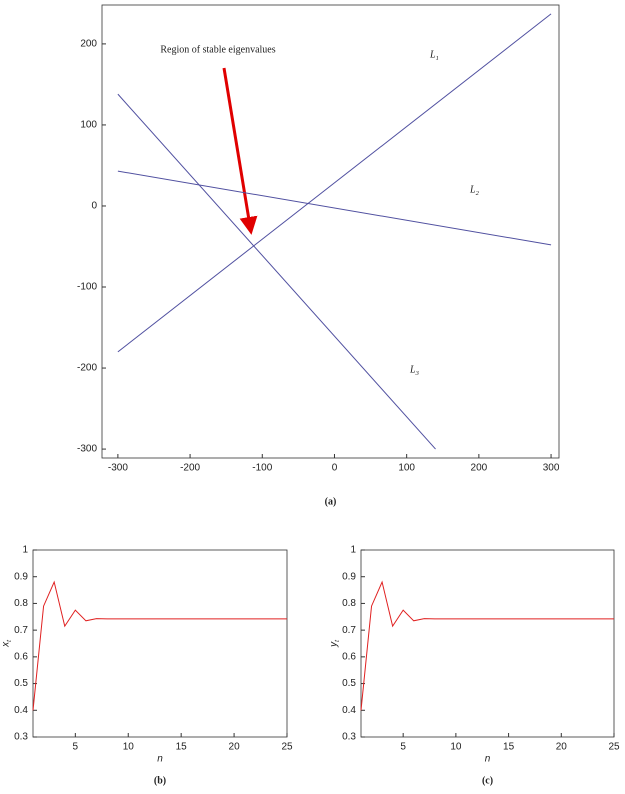 The width and height of the screenshot is (625, 794). Describe the element at coordinates (551, 468) in the screenshot. I see `x-tick-label: 300` at that location.